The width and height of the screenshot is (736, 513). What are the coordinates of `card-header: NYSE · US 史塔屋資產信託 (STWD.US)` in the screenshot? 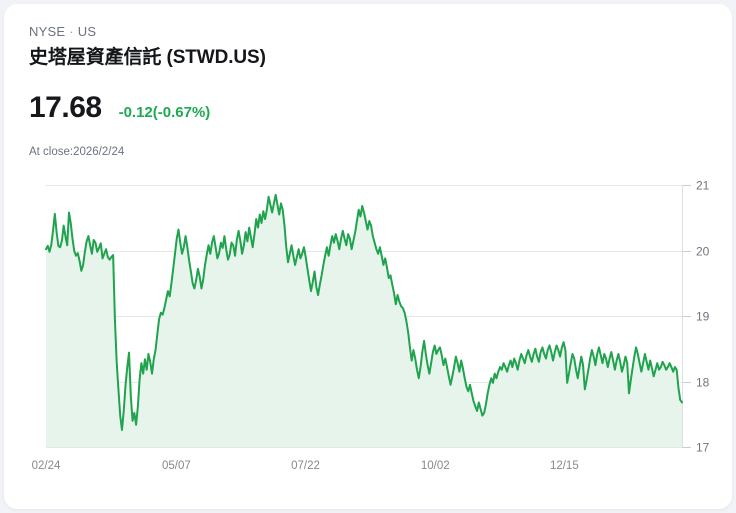 It's located at (370, 47).